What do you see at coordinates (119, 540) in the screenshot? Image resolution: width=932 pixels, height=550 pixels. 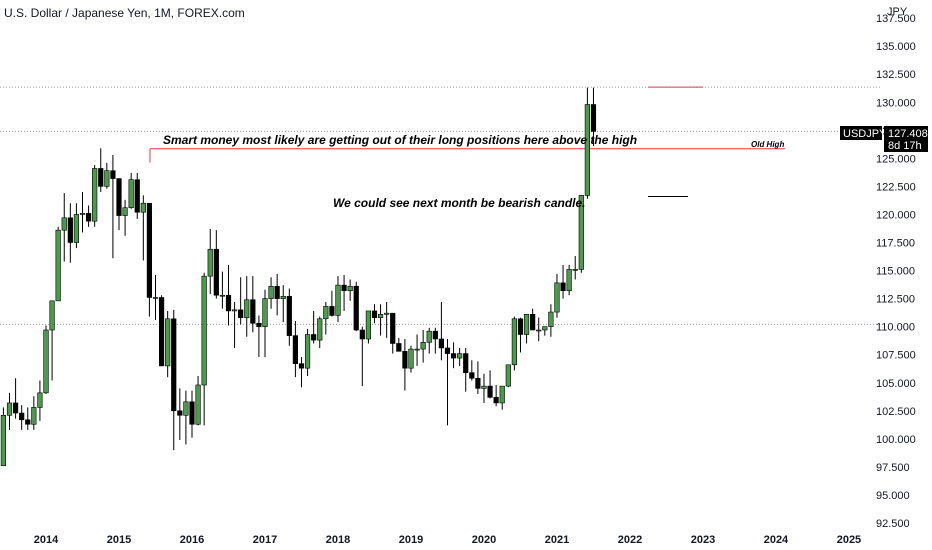 I see `x-tick-label: 2015` at bounding box center [119, 540].